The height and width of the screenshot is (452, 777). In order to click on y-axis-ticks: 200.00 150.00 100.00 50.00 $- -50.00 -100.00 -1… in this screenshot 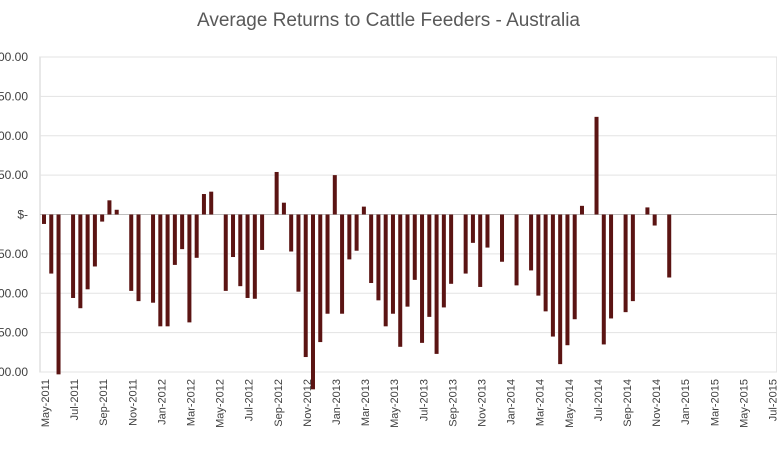, I will do `click(14, 214)`.